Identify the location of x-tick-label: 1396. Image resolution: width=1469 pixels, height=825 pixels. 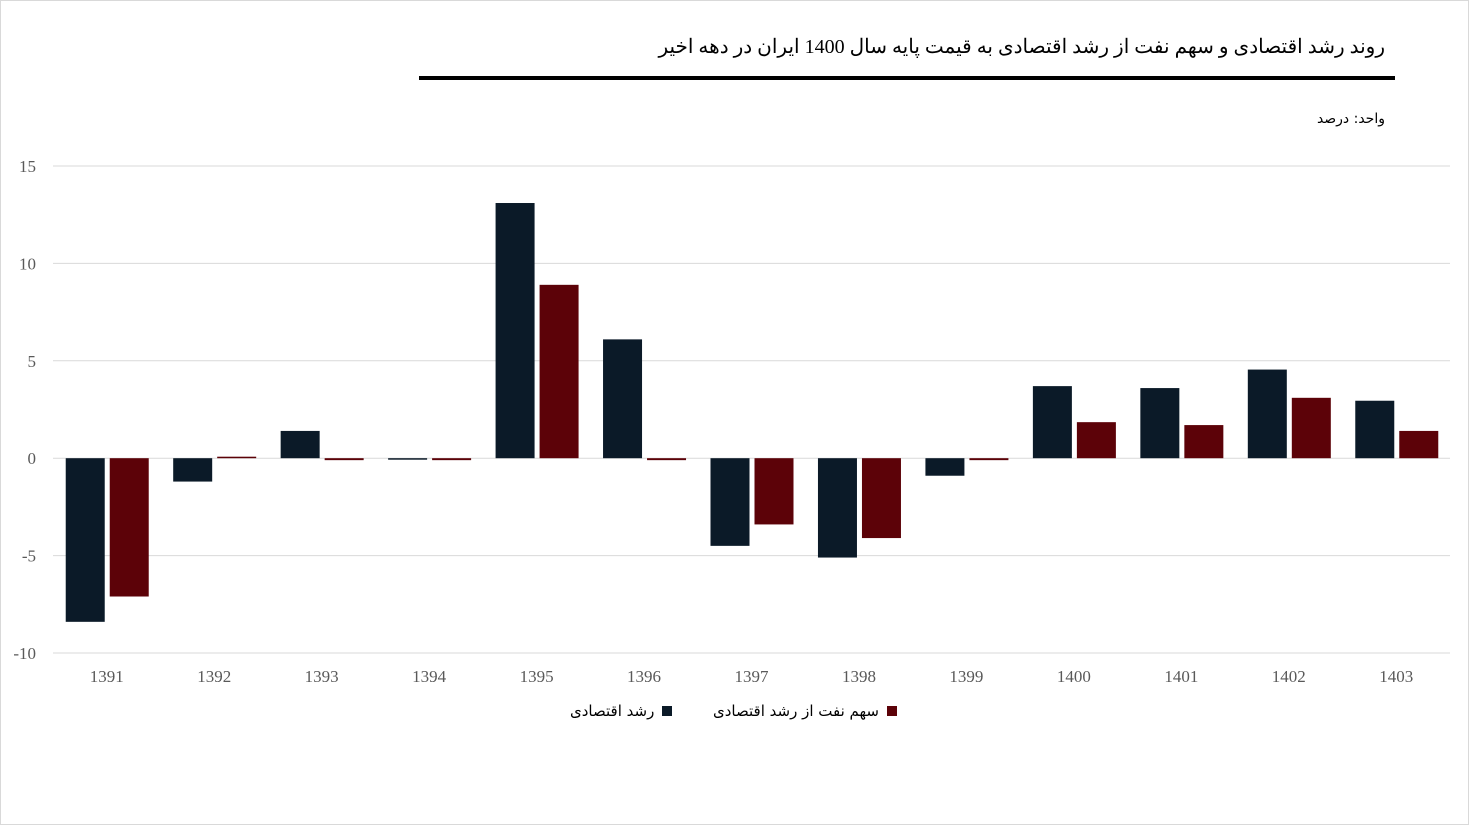
(644, 676).